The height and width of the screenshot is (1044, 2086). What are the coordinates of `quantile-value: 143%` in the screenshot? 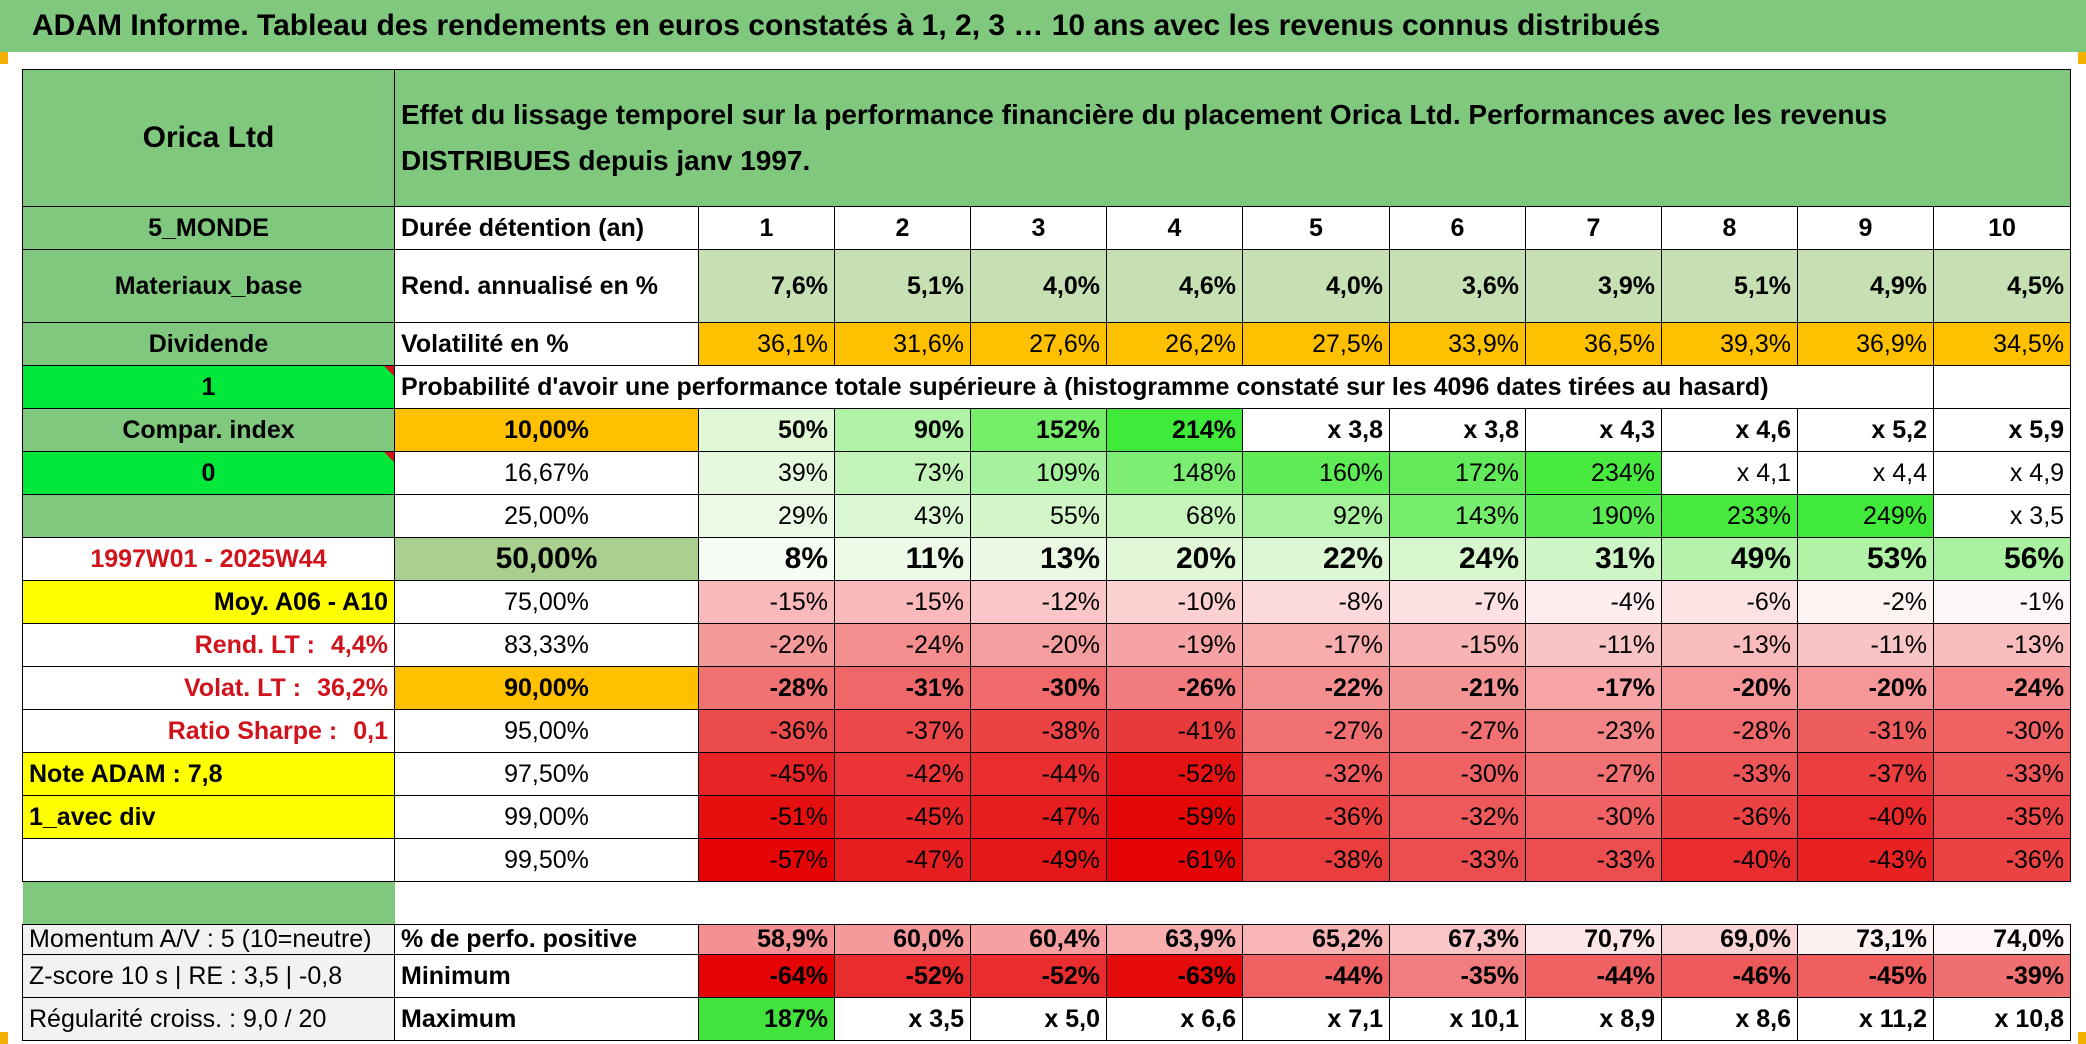 It's located at (1457, 516).